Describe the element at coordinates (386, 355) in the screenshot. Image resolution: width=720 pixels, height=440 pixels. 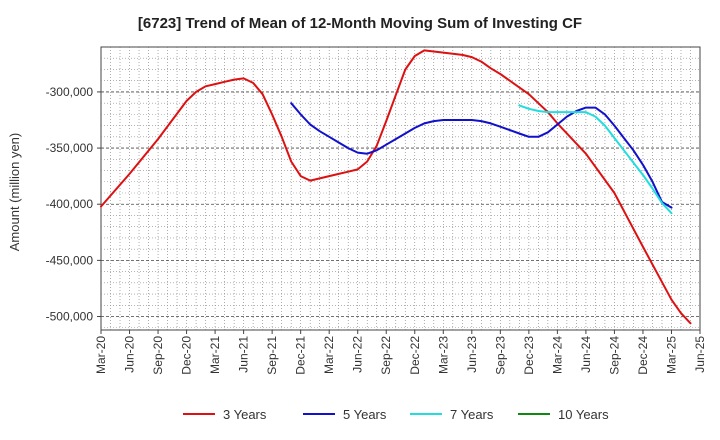
I see `x-tick-label: Sep-22` at that location.